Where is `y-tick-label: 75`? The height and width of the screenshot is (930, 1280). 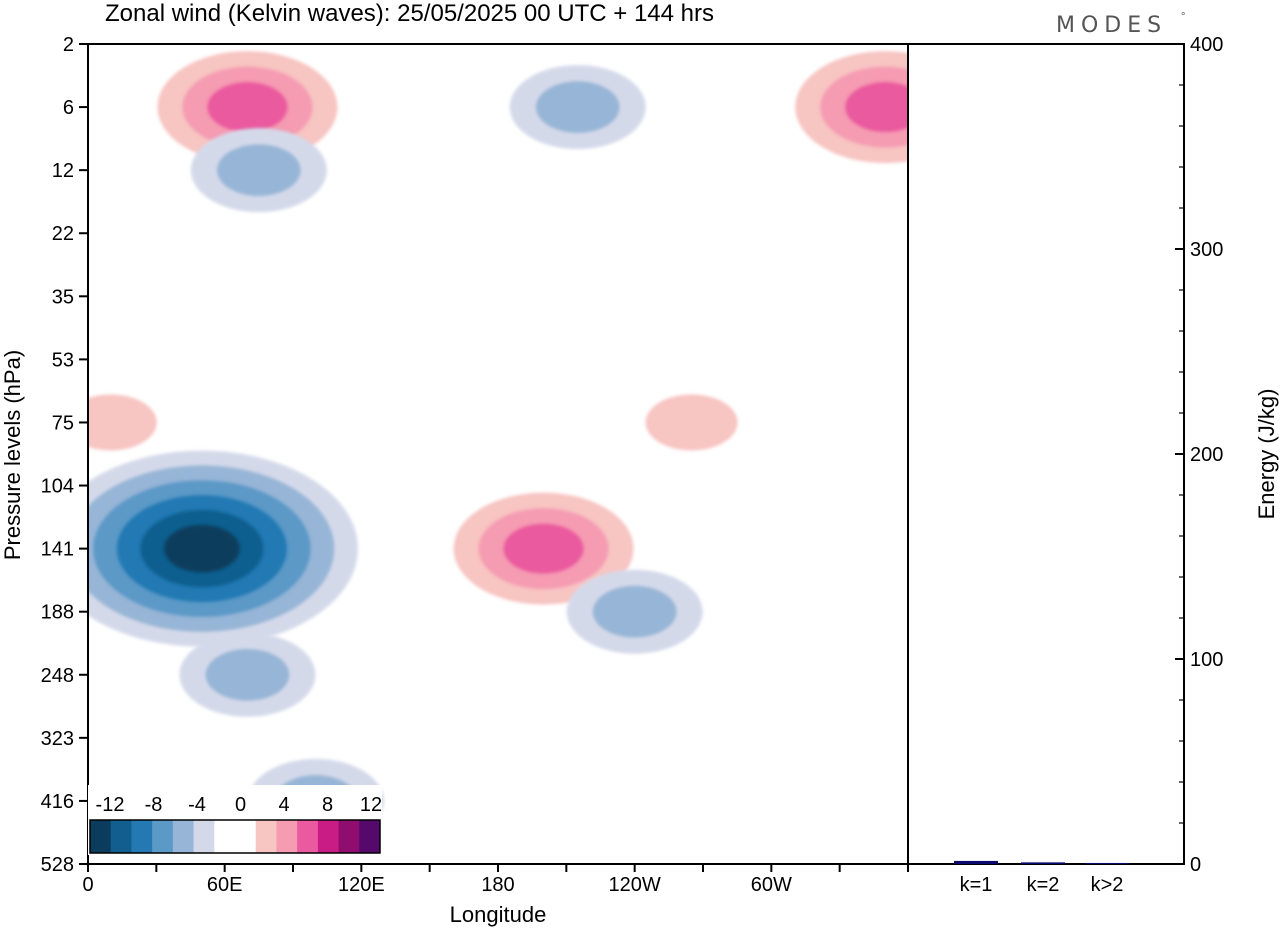 y-tick-label: 75 is located at coordinates (63, 423).